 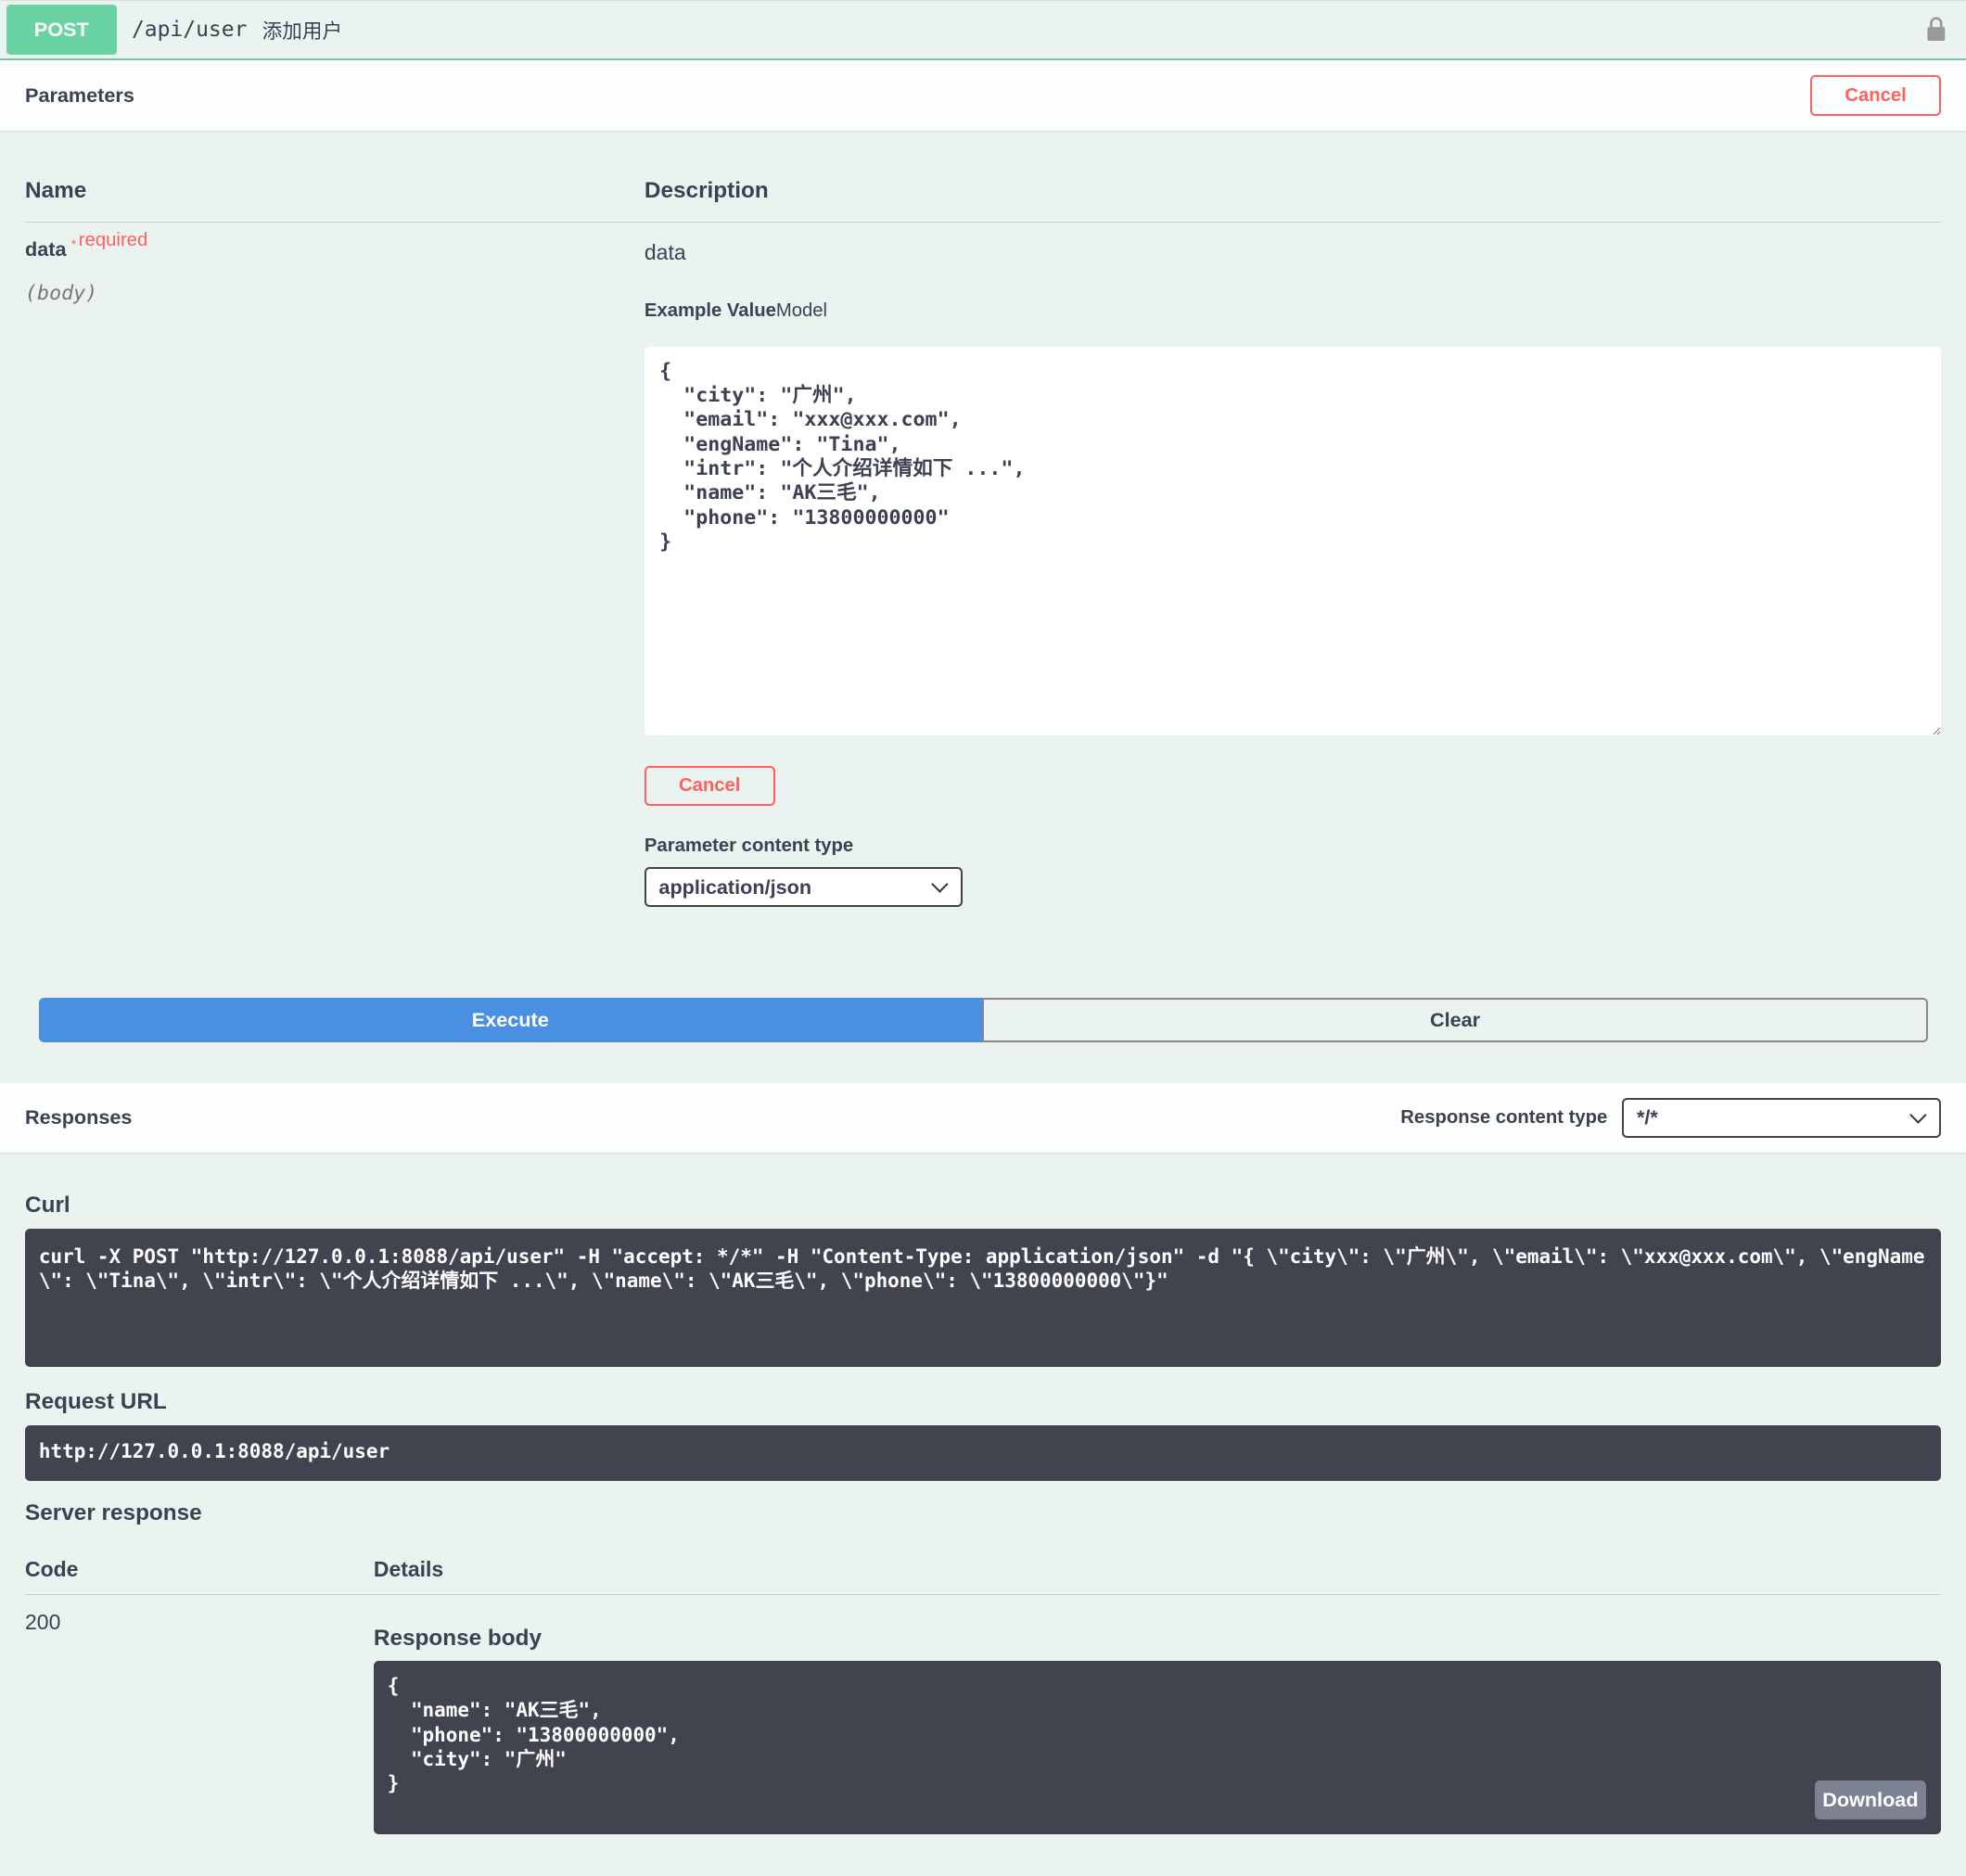 What do you see at coordinates (1504, 1117) in the screenshot?
I see `response-content-type-label: Response content type` at bounding box center [1504, 1117].